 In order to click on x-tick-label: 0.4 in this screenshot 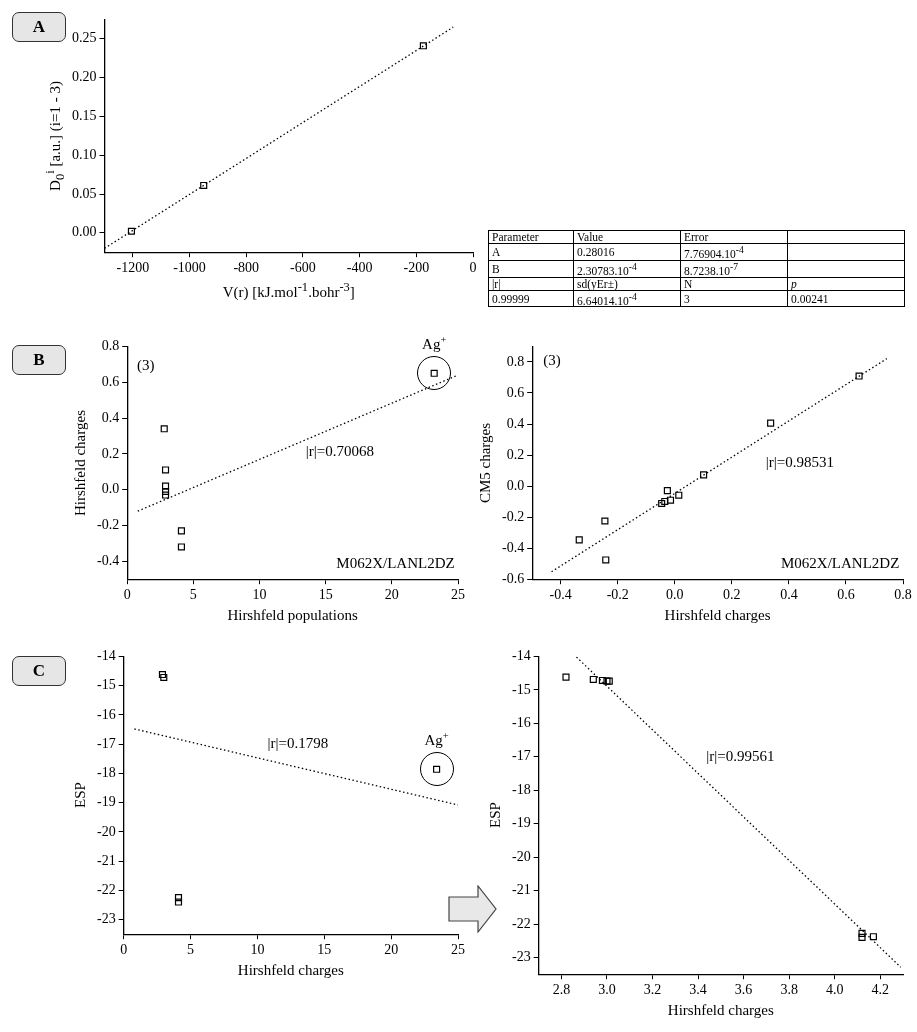, I will do `click(789, 595)`.